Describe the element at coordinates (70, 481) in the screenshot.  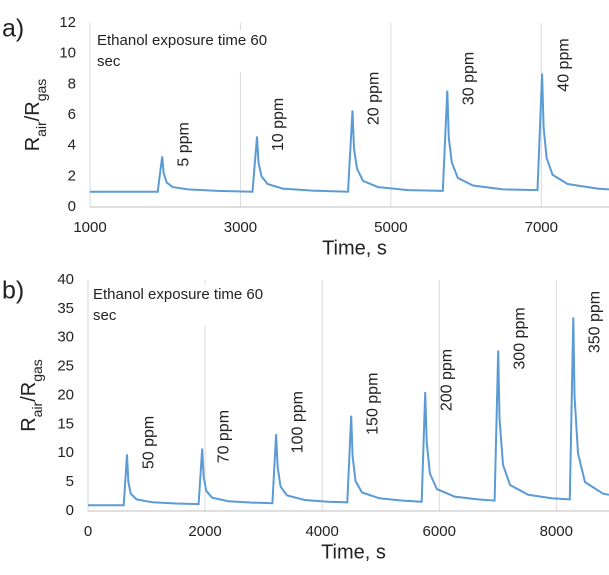
I see `y-tick-label: 5` at that location.